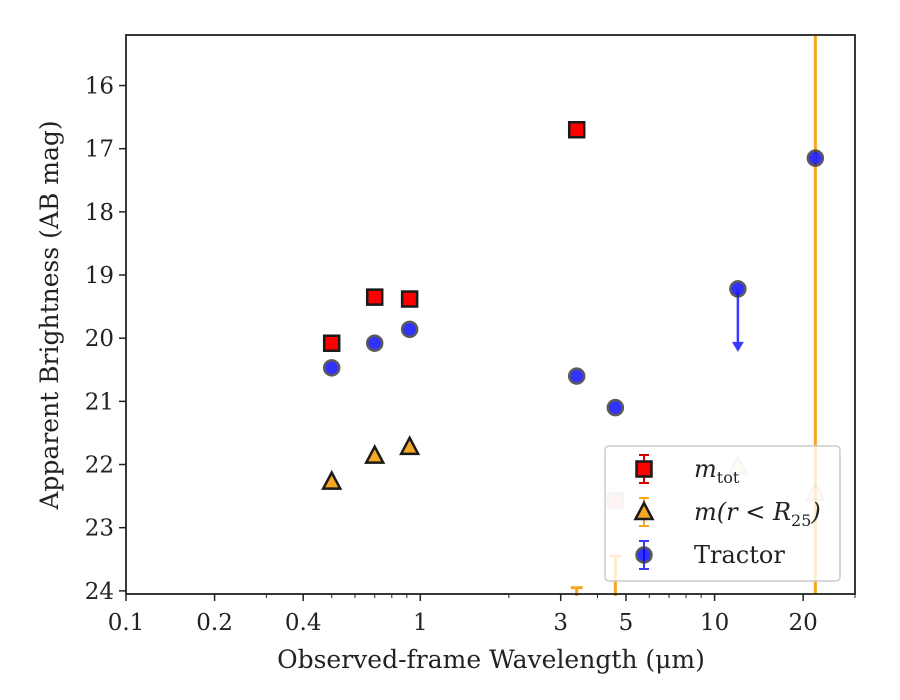 The width and height of the screenshot is (900, 700). I want to click on y-tick-label: 22, so click(99, 466).